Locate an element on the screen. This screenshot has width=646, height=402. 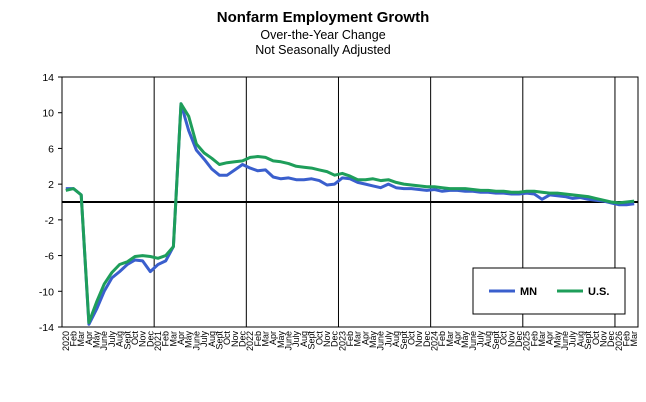
legend-label: U.S. is located at coordinates (598, 292).